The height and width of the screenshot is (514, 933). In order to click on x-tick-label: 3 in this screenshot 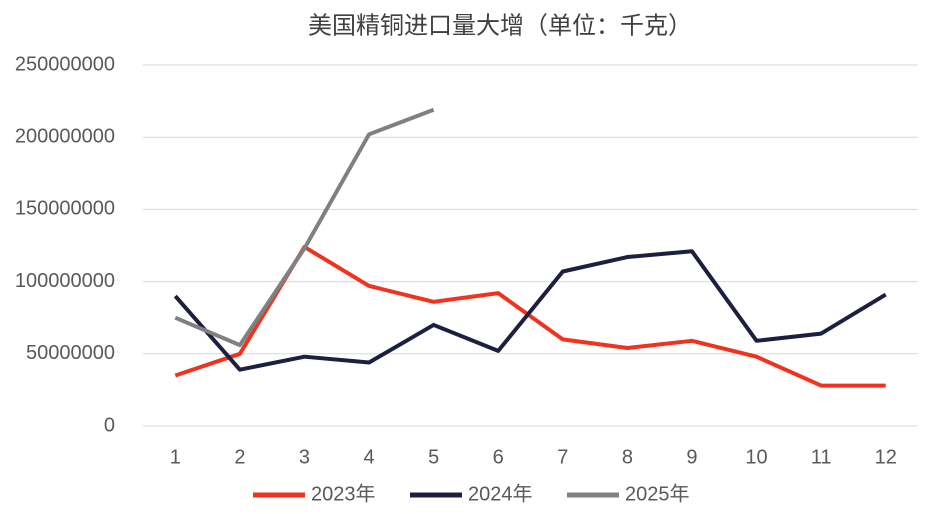, I will do `click(304, 457)`.